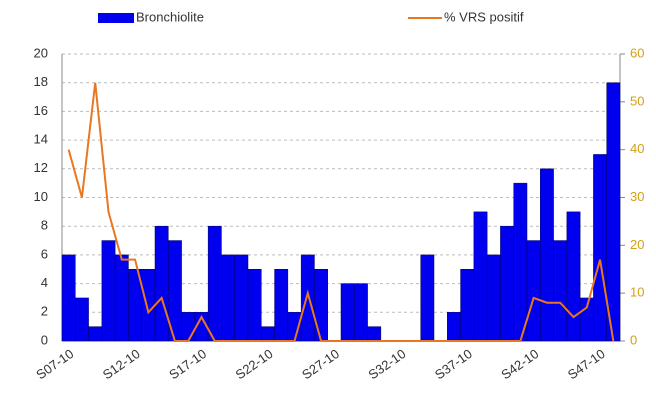 The width and height of the screenshot is (656, 414). I want to click on y-tick-label: 18, so click(41, 81).